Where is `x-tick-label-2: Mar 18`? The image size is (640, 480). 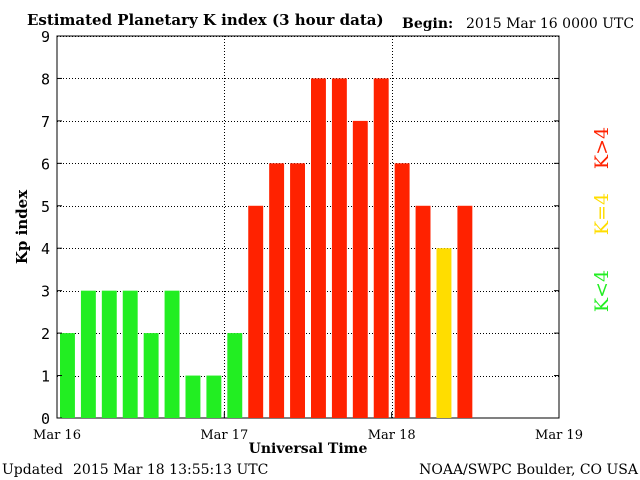
x-tick-label-2: Mar 18 is located at coordinates (392, 435).